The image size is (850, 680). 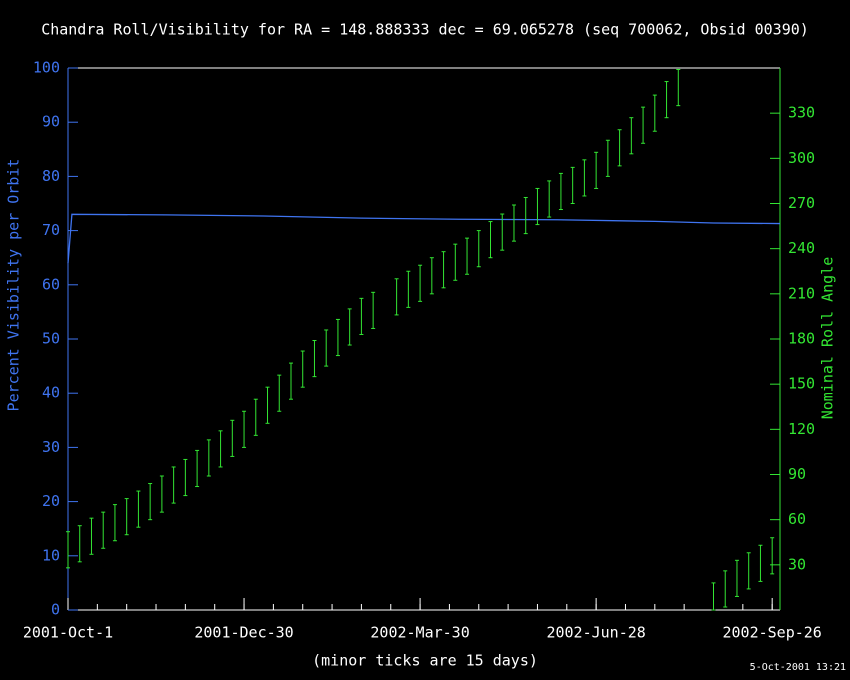 I want to click on y2-tick-label: 150, so click(x=801, y=384).